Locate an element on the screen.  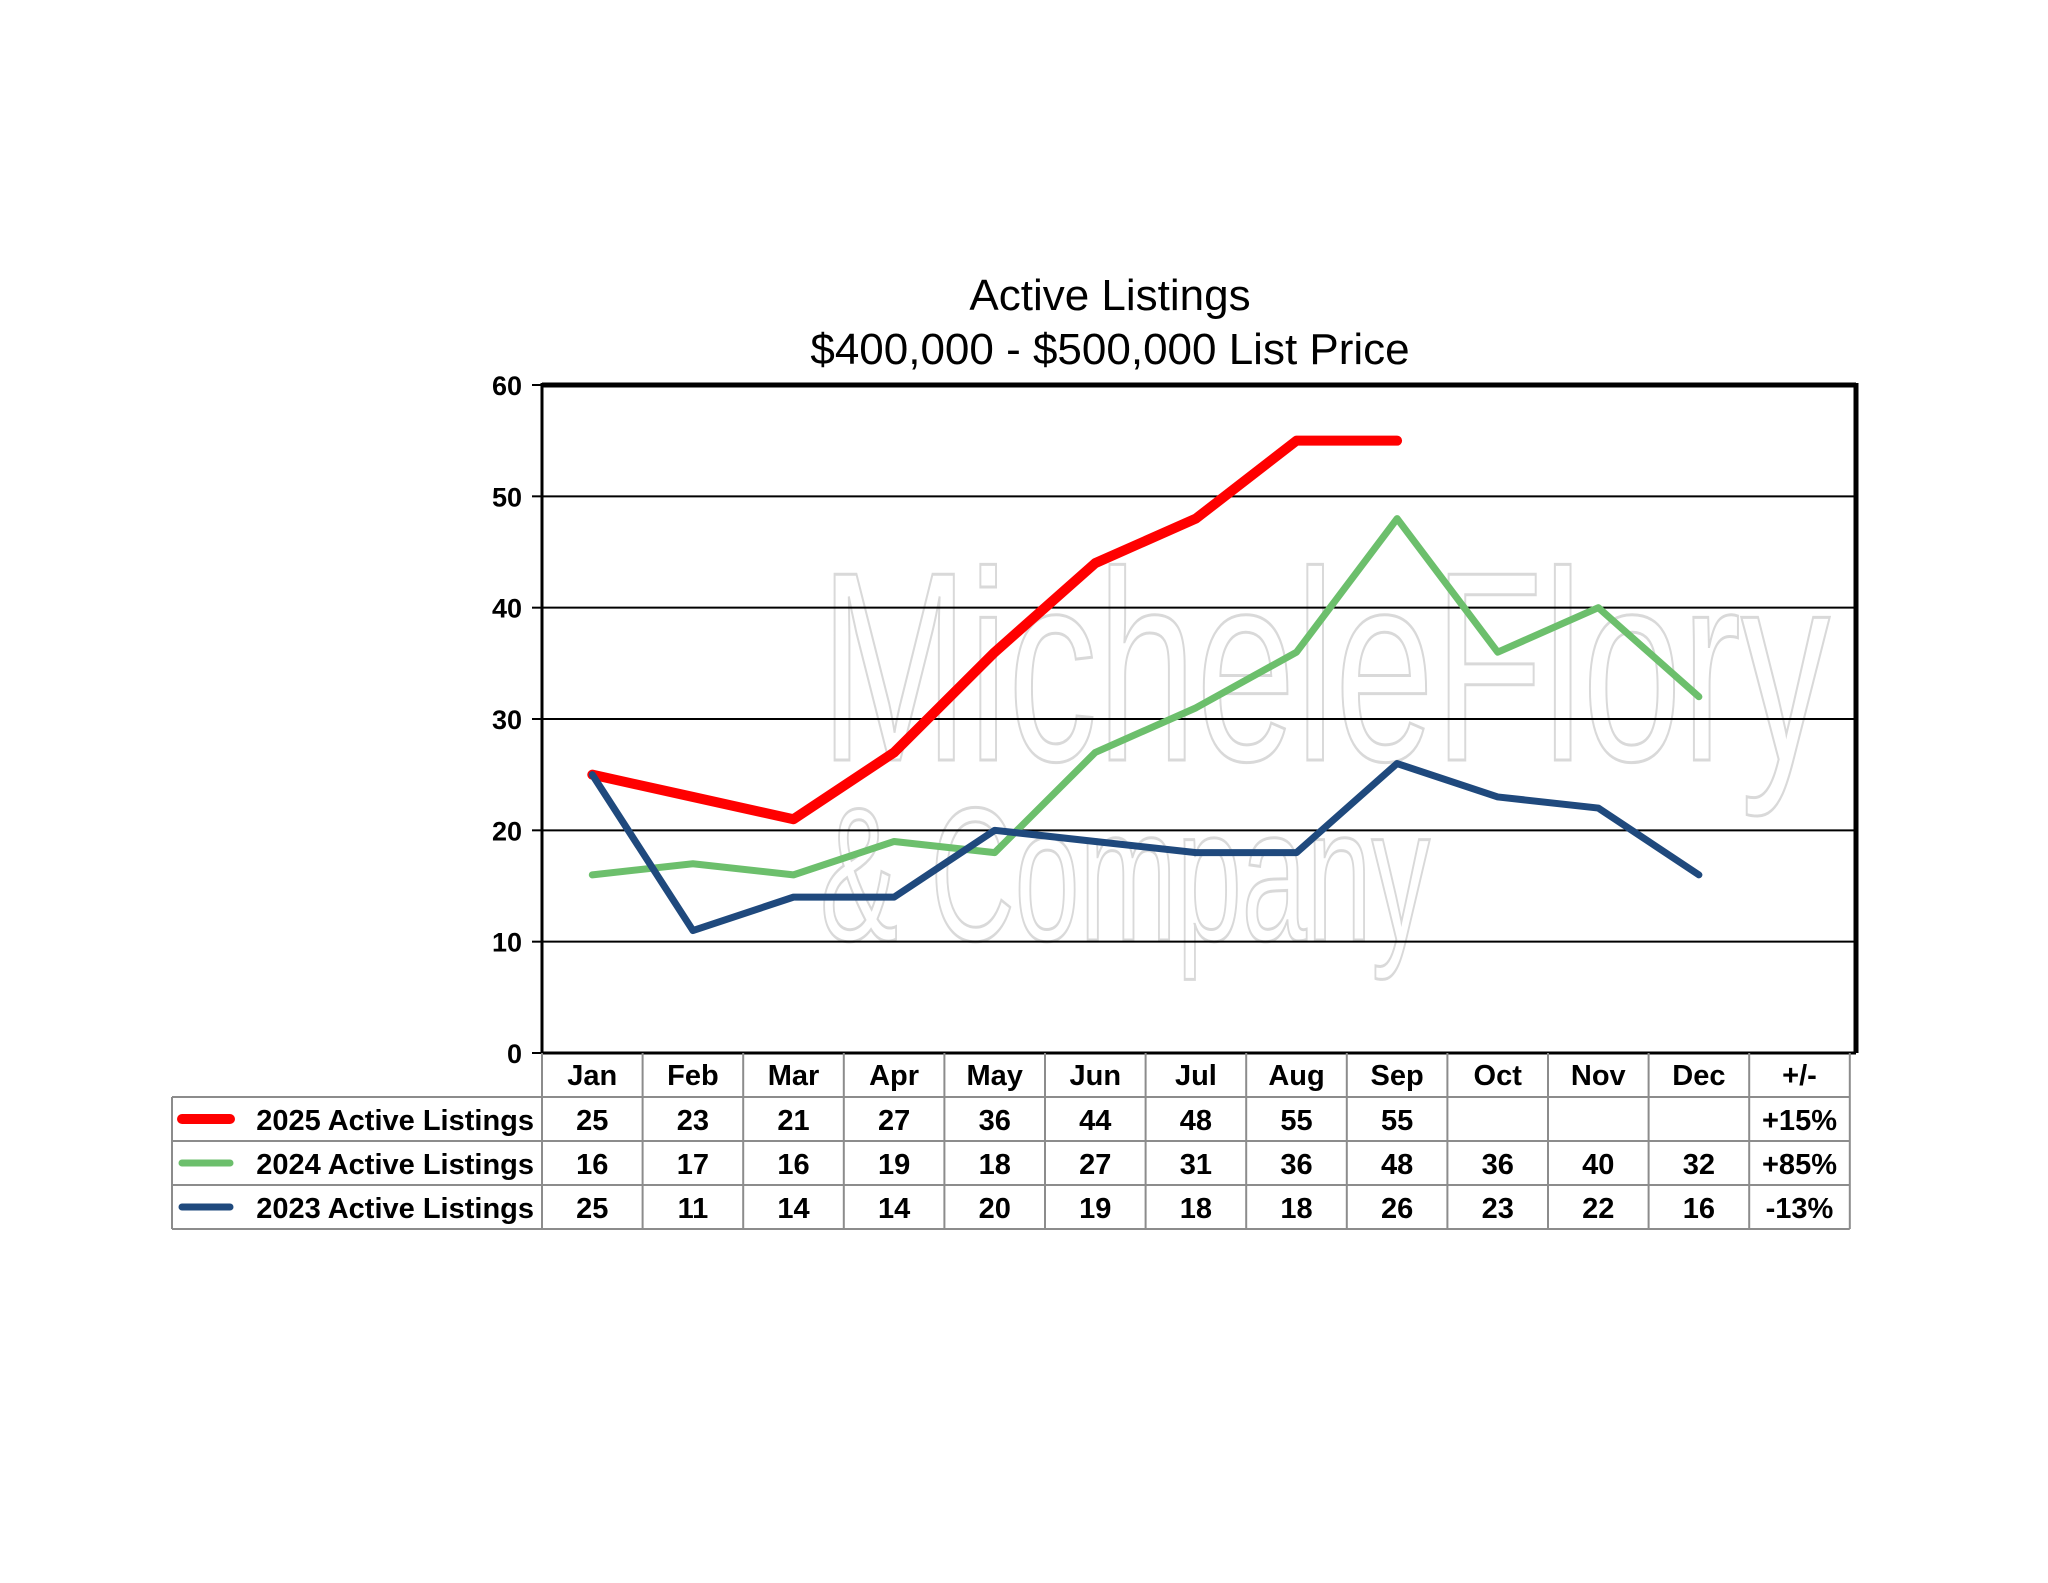
y-tick-label: 40 is located at coordinates (507, 609).